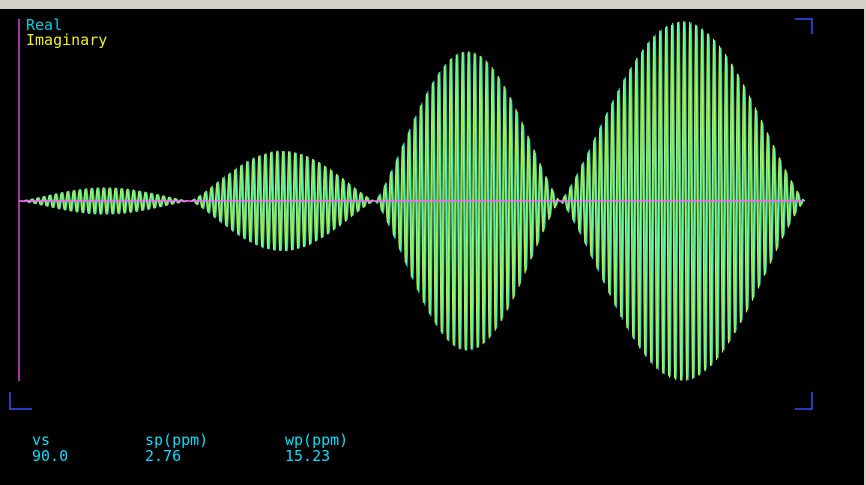 The height and width of the screenshot is (485, 866). What do you see at coordinates (317, 440) in the screenshot?
I see `param-wp-label: wp(ppm)` at bounding box center [317, 440].